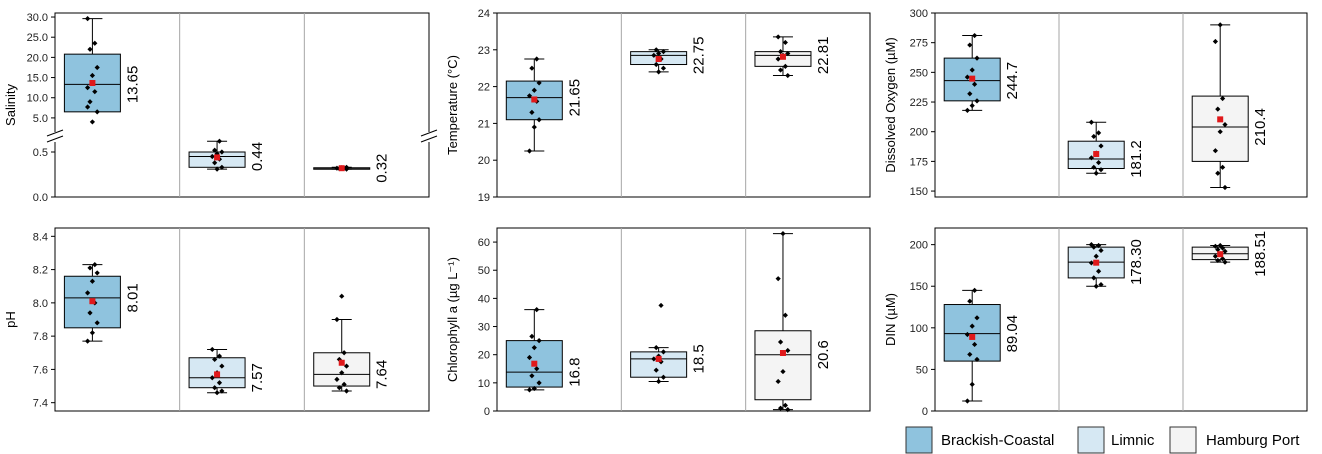 Image resolution: width=1322 pixels, height=454 pixels. I want to click on legend-label-hamburg-port: Hamburg Port, so click(1253, 440).